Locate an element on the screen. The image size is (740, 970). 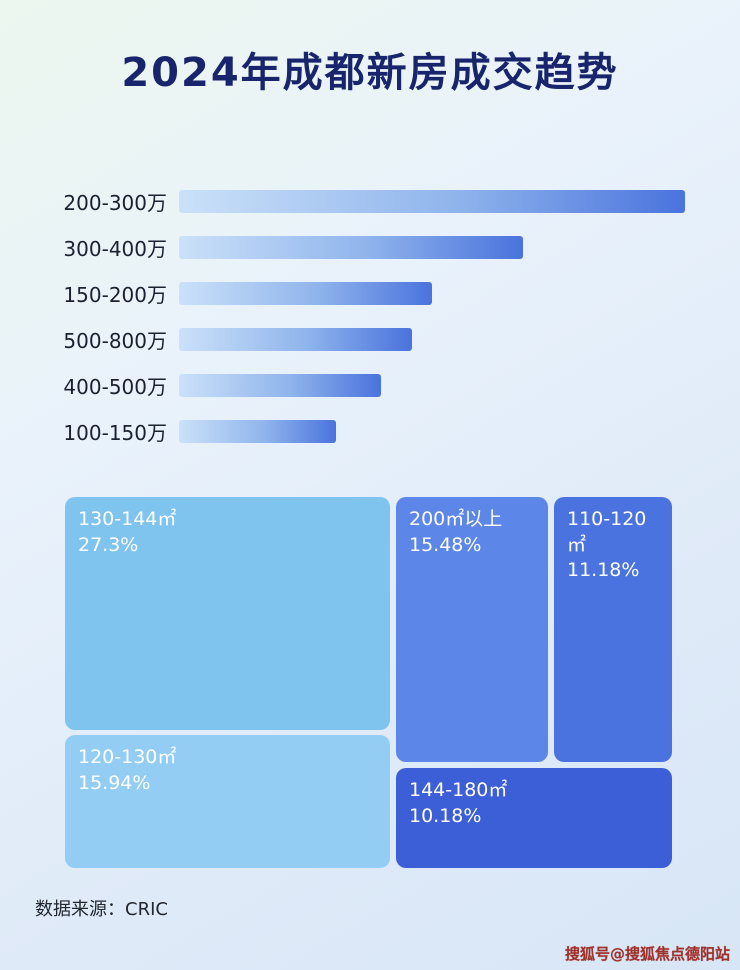
tile-pct: 11.18% is located at coordinates (603, 570).